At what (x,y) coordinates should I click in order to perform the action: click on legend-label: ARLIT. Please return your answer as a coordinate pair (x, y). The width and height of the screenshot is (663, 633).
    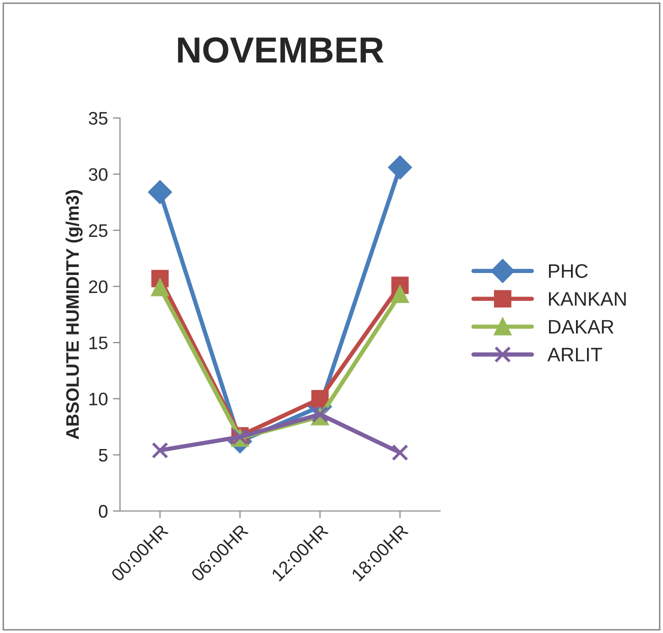
    Looking at the image, I should click on (574, 355).